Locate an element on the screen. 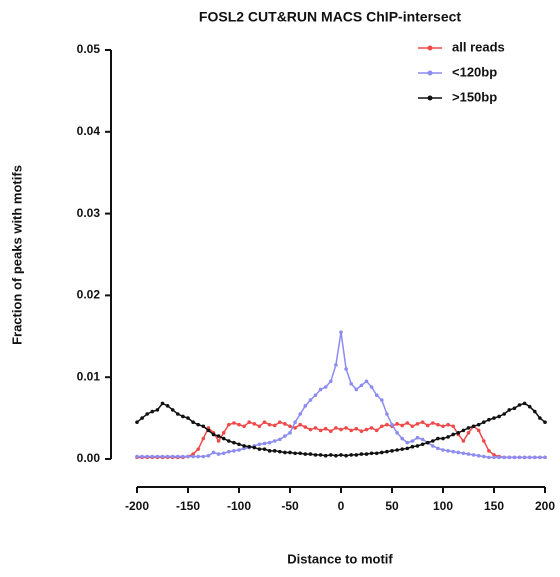 Image resolution: width=560 pixels, height=577 pixels. legend-label: <120bp is located at coordinates (474, 71).